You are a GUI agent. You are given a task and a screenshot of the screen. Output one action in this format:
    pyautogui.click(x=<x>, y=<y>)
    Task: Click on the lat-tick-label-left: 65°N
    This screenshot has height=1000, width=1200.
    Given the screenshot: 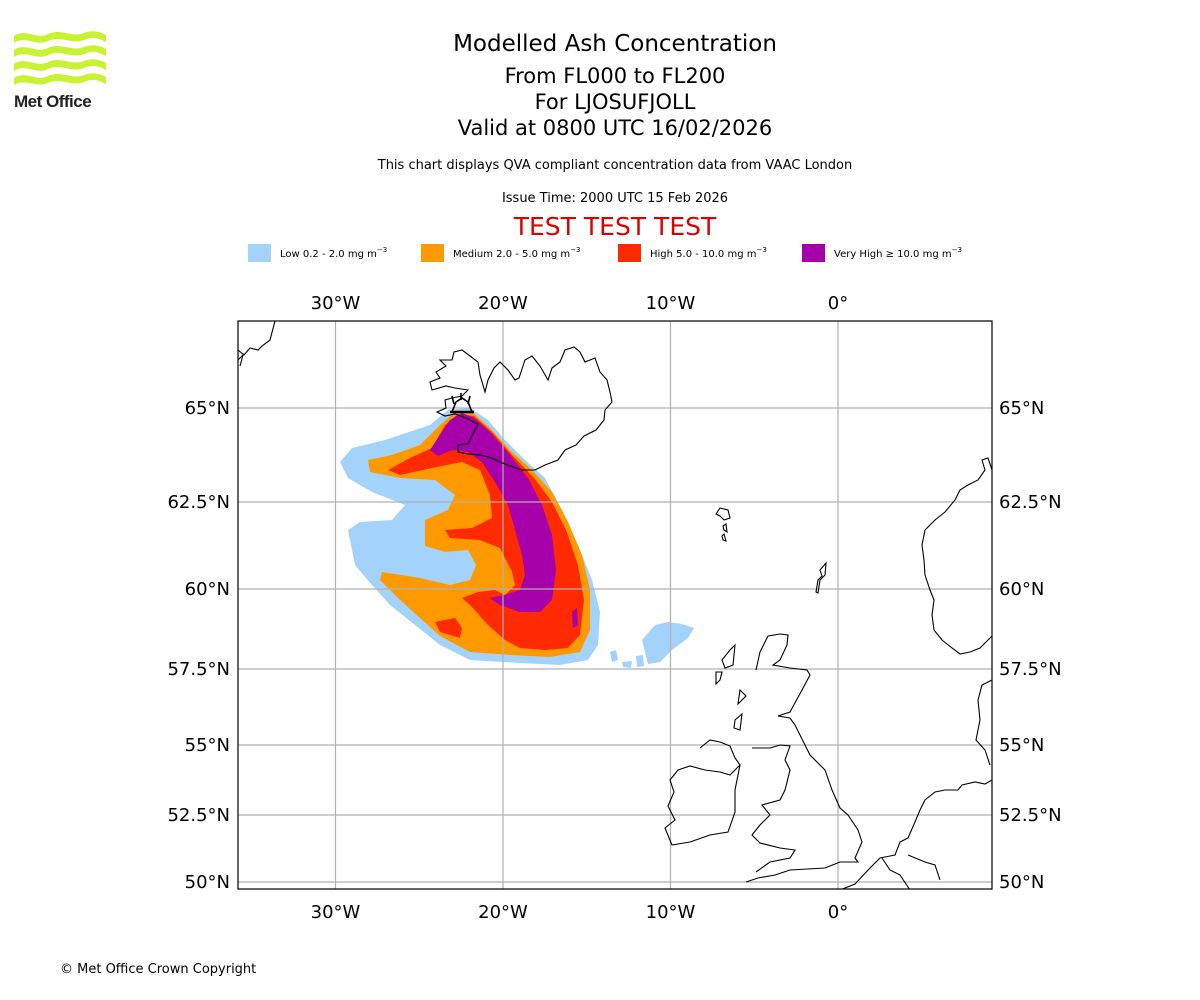 What is the action you would take?
    pyautogui.click(x=207, y=408)
    